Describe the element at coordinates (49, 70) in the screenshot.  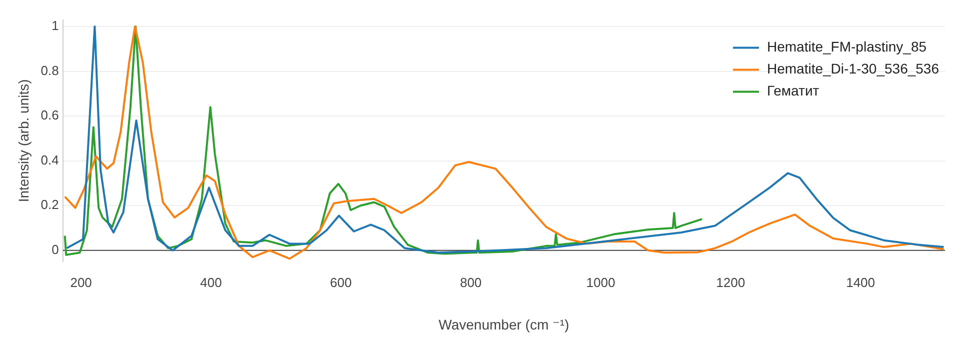
I see `y-tick-label: 0.8` at that location.